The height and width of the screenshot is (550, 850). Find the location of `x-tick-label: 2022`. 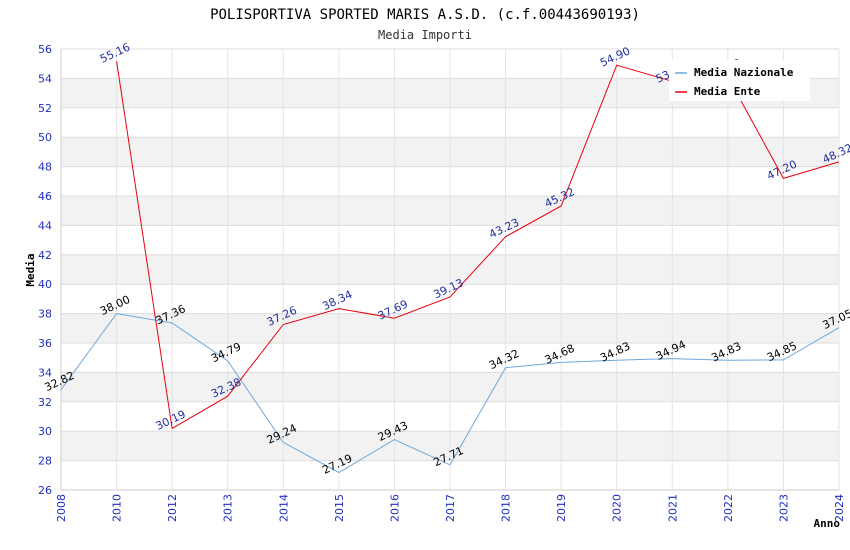

x-tick-label: 2022 is located at coordinates (728, 508).